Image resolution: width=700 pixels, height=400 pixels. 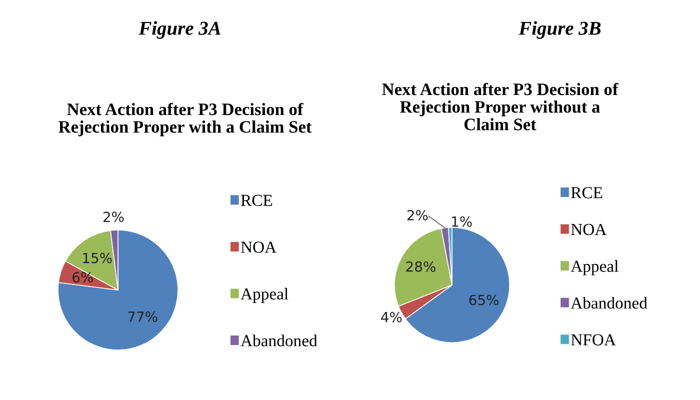 I want to click on data-label: 15%, so click(x=97, y=258).